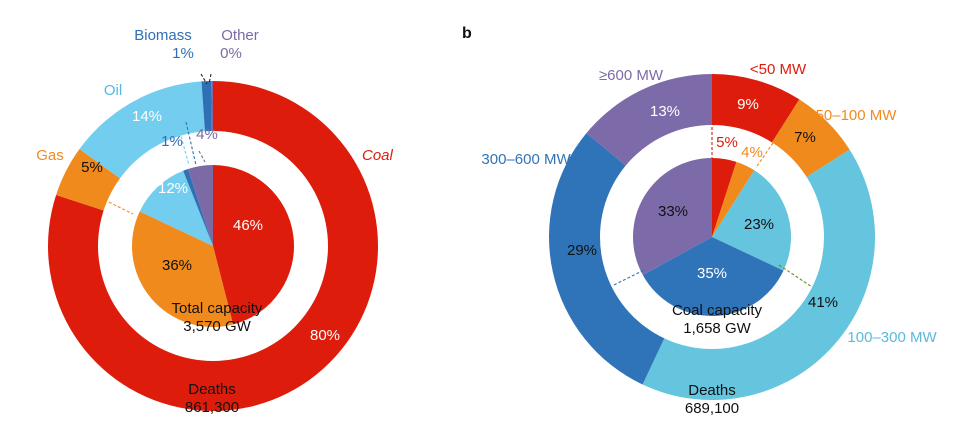 The width and height of the screenshot is (970, 430). Describe the element at coordinates (92, 167) in the screenshot. I see `outer-pct-label-gas: 5%` at that location.